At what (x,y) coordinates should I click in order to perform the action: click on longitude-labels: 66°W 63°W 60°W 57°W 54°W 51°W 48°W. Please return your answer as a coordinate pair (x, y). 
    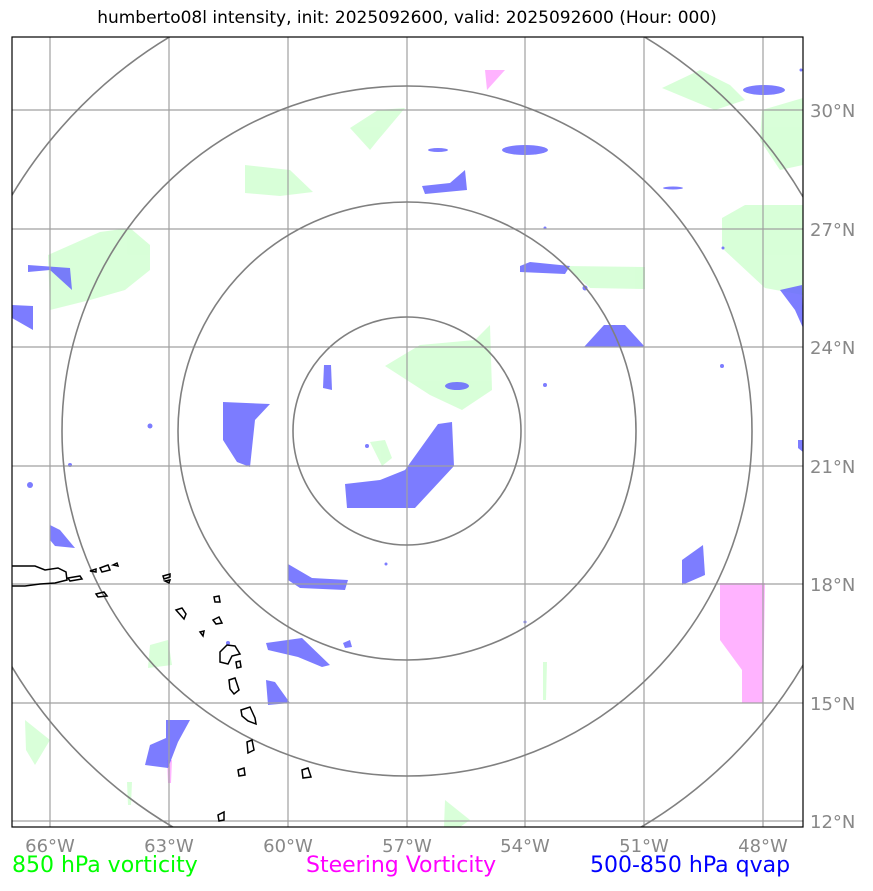
    Looking at the image, I should click on (406, 846).